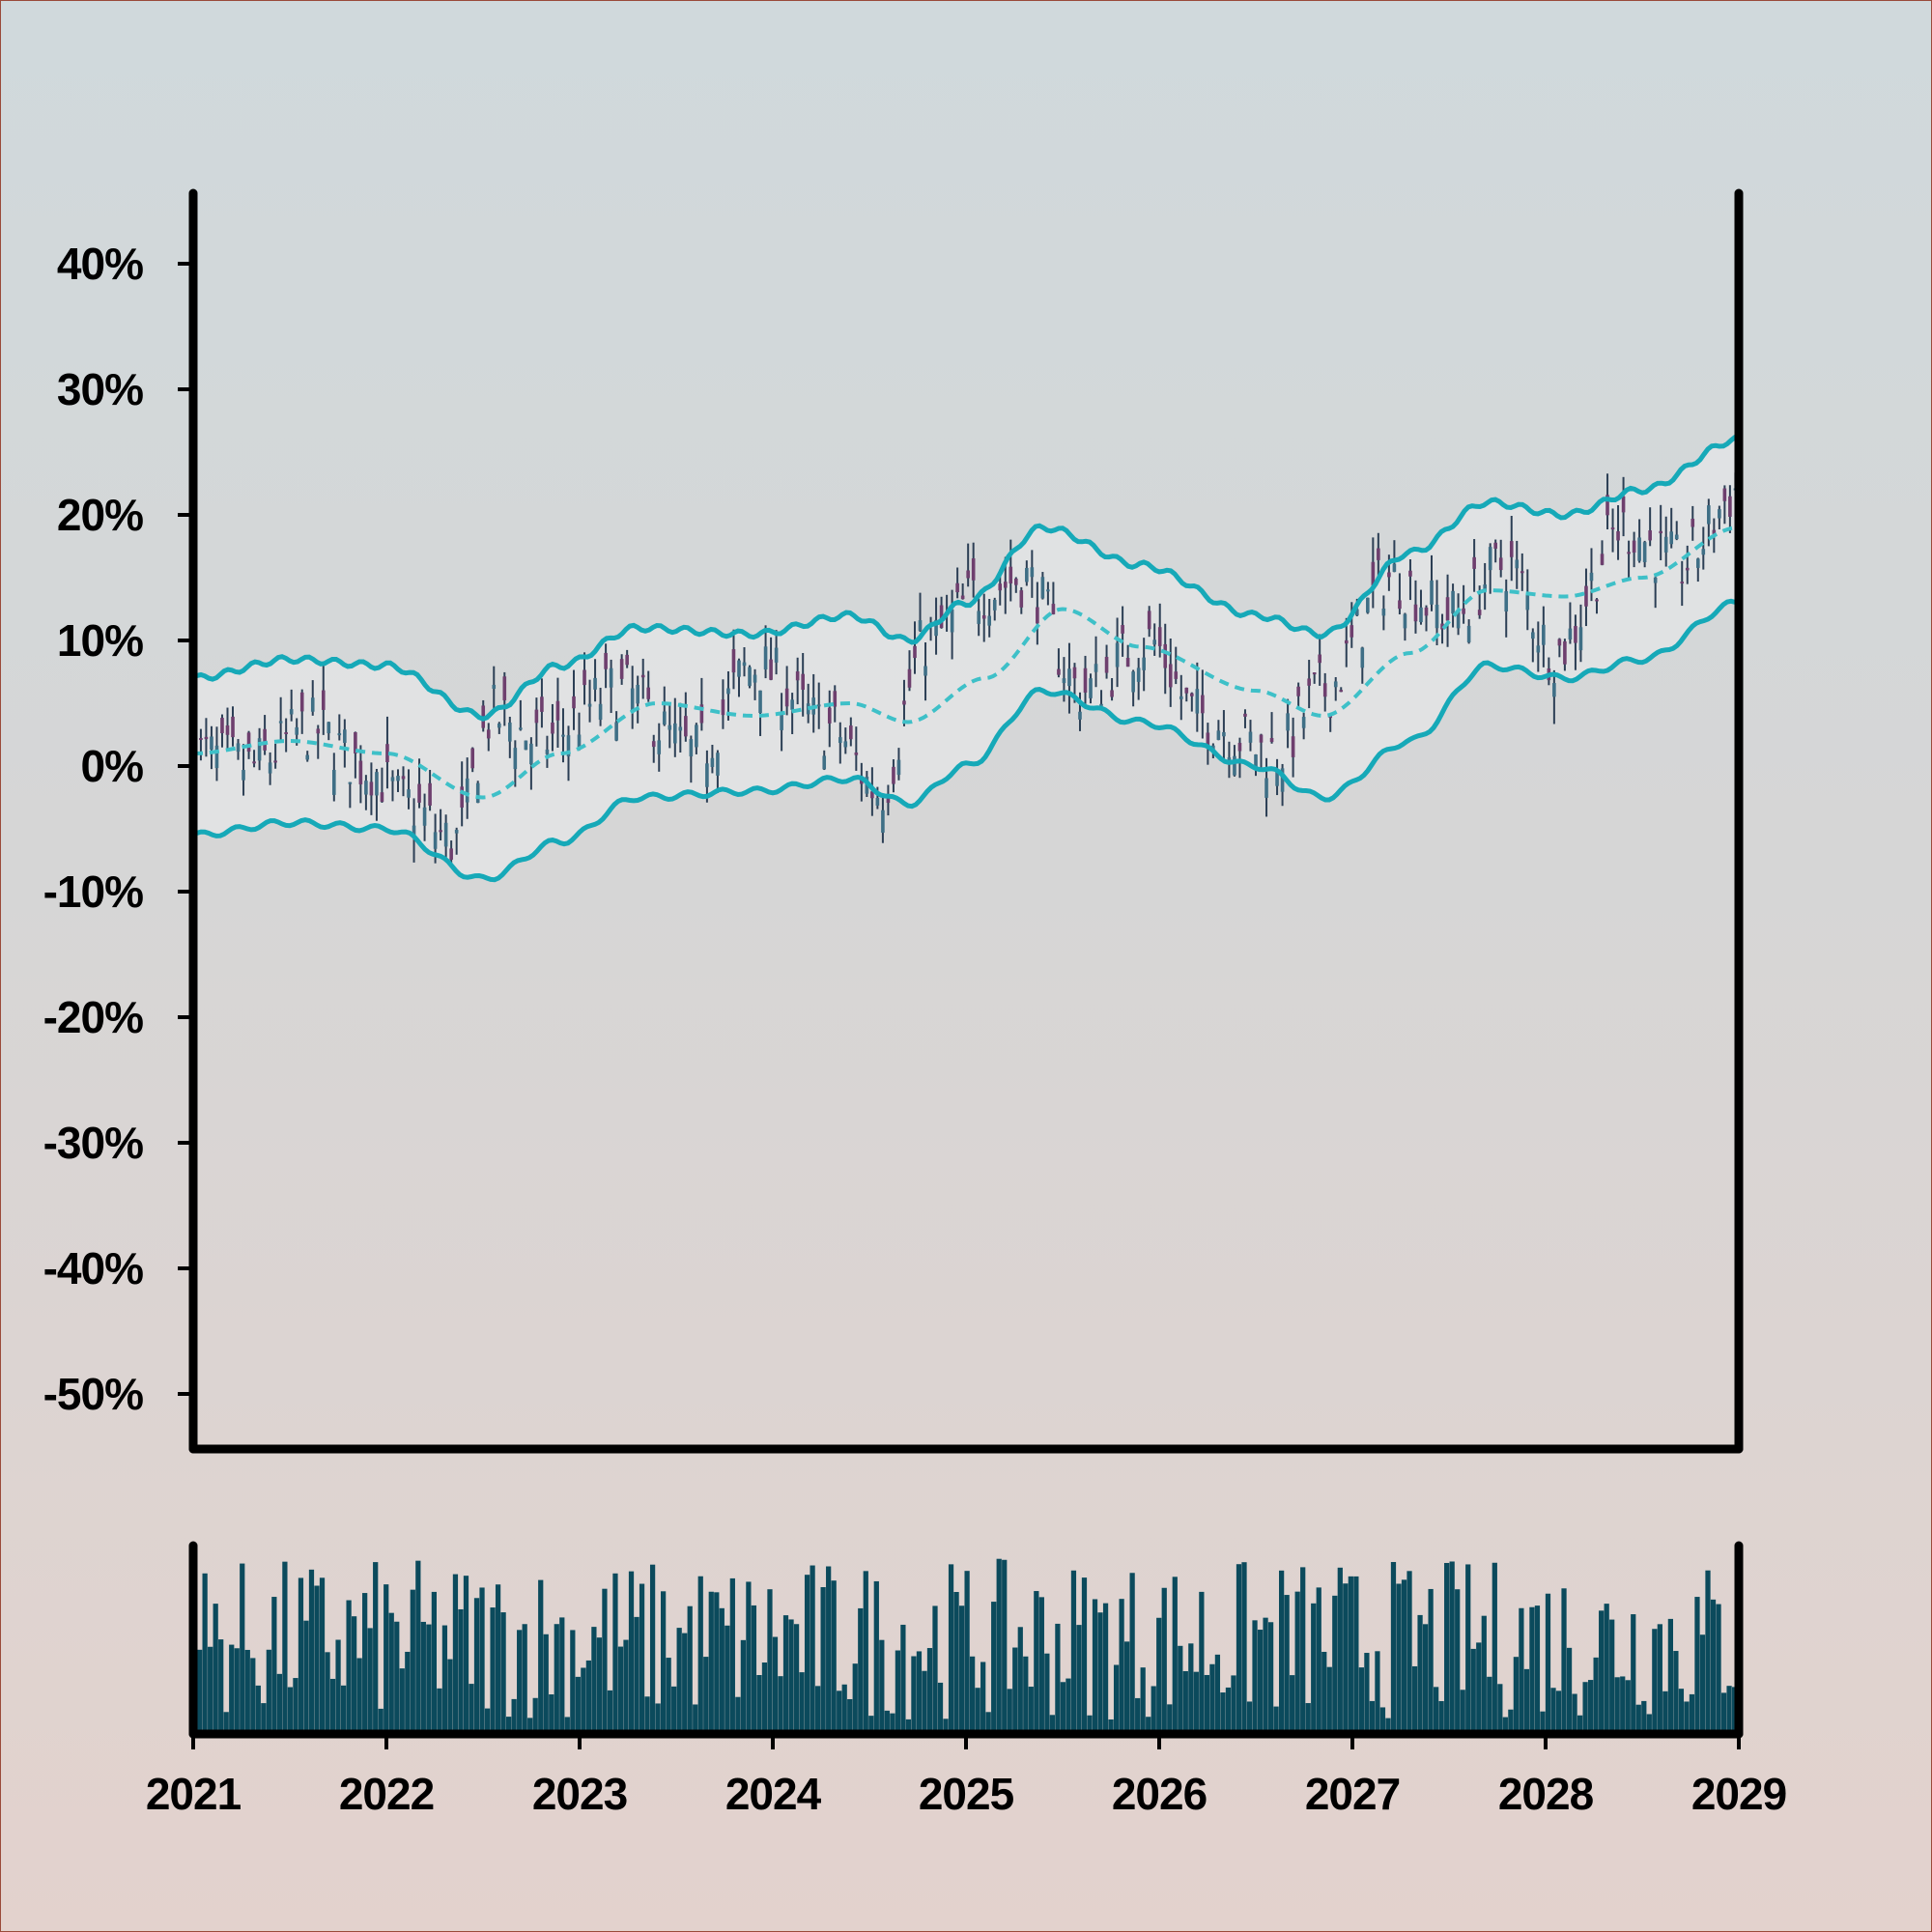  Describe the element at coordinates (100, 515) in the screenshot. I see `y-tick-label: 20%` at that location.